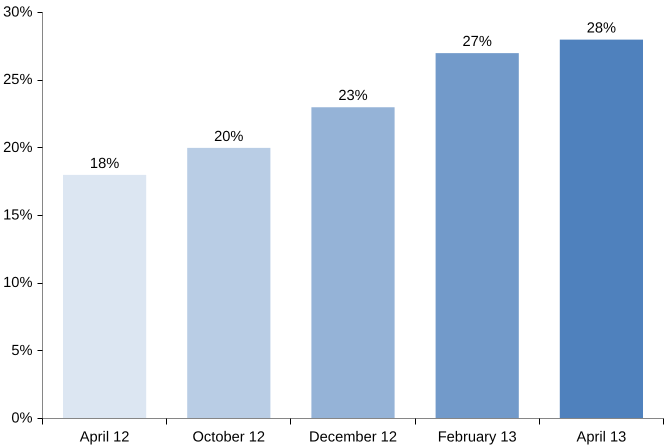 Image resolution: width=668 pixels, height=448 pixels. Describe the element at coordinates (601, 28) in the screenshot. I see `data-label: 28%` at that location.